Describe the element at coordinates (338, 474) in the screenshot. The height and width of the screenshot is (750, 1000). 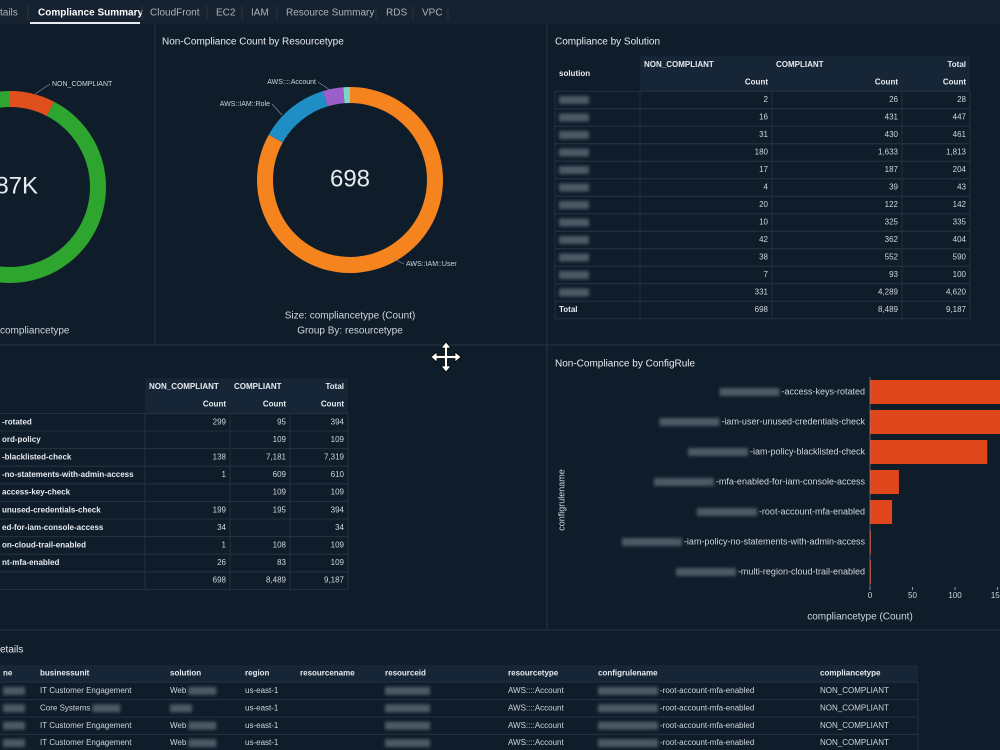
I see `cell-value: 610` at that location.